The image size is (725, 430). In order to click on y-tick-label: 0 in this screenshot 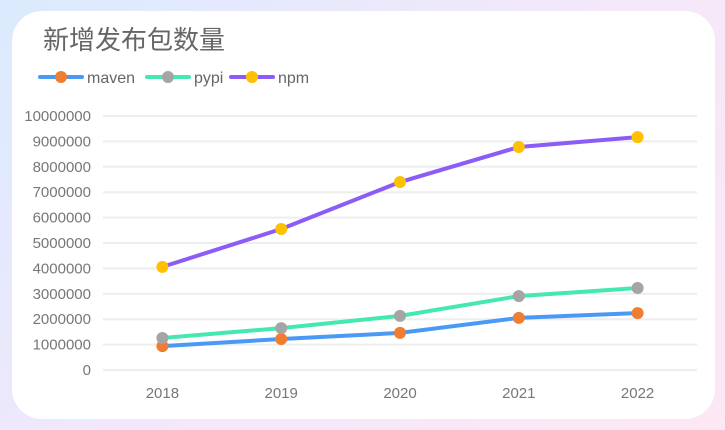, I will do `click(87, 370)`.